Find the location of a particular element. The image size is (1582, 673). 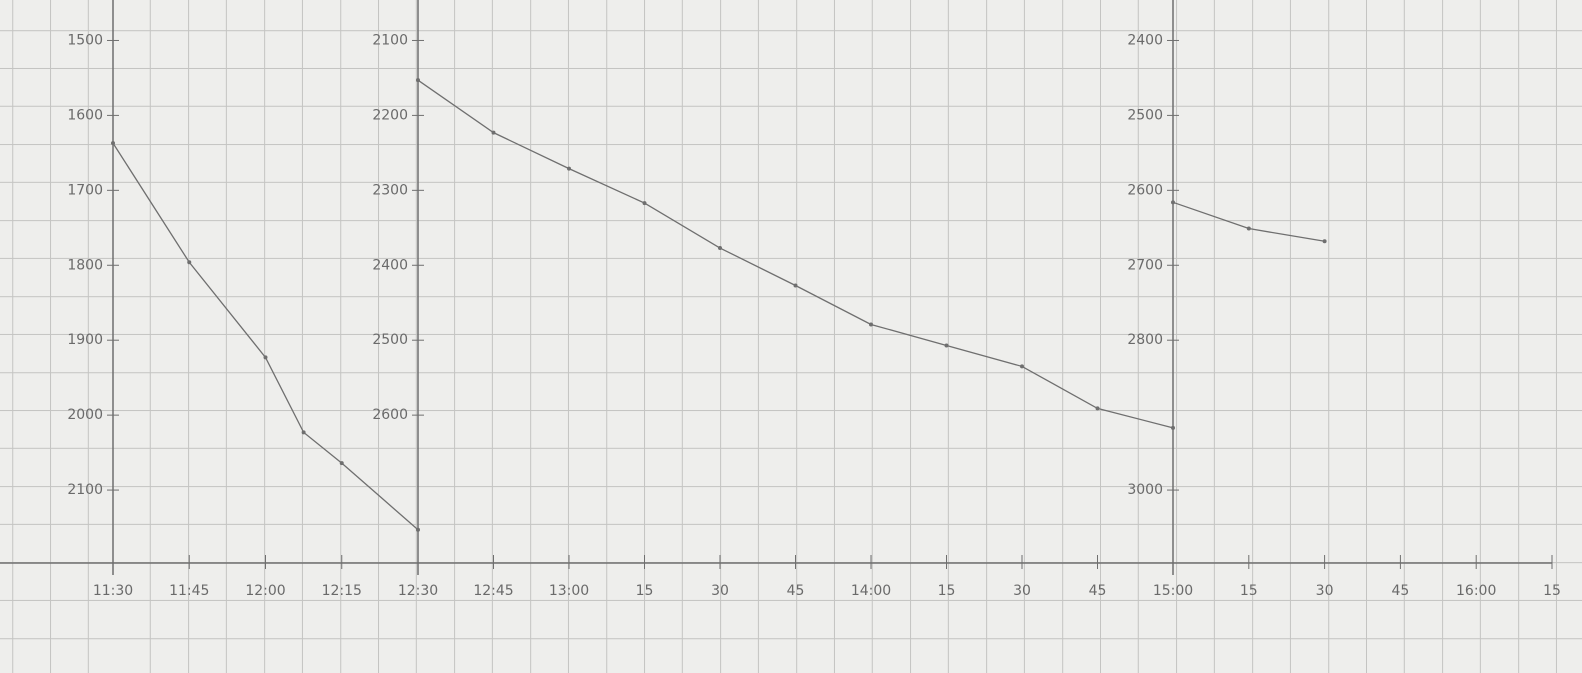

x-tick-label: 15:00 is located at coordinates (1173, 591).